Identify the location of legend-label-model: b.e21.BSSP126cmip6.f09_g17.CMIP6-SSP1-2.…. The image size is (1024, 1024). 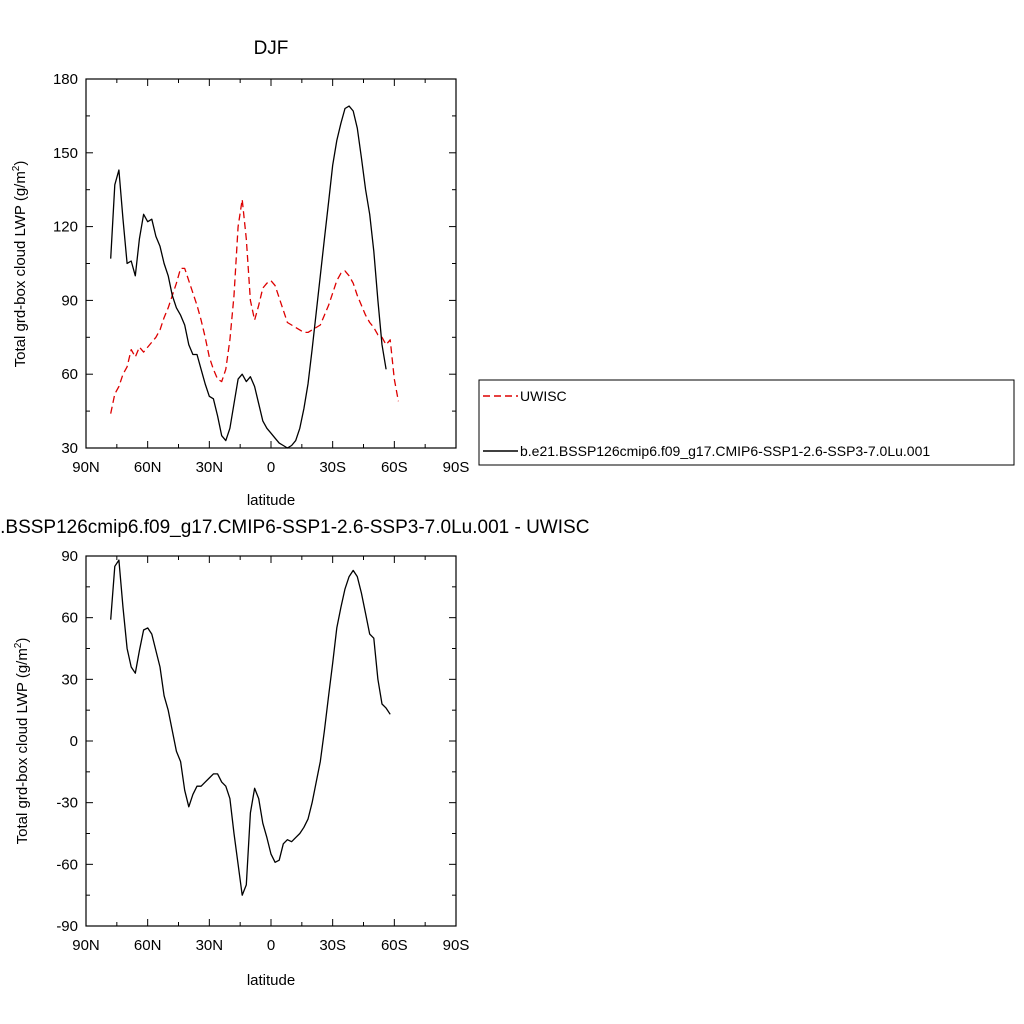
(725, 451).